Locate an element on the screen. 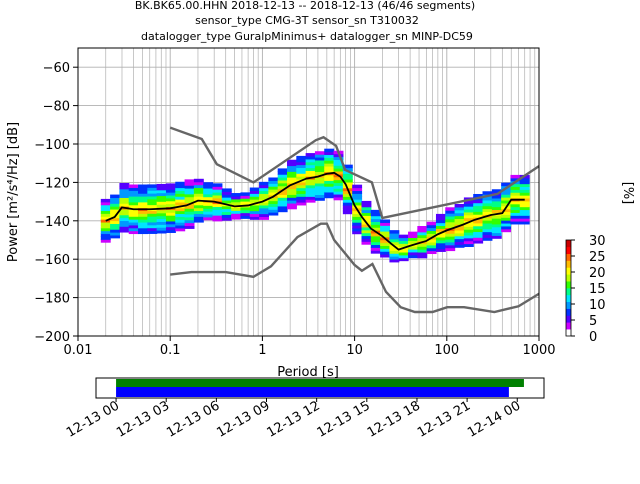  high-noise-model-line is located at coordinates (354, 173).